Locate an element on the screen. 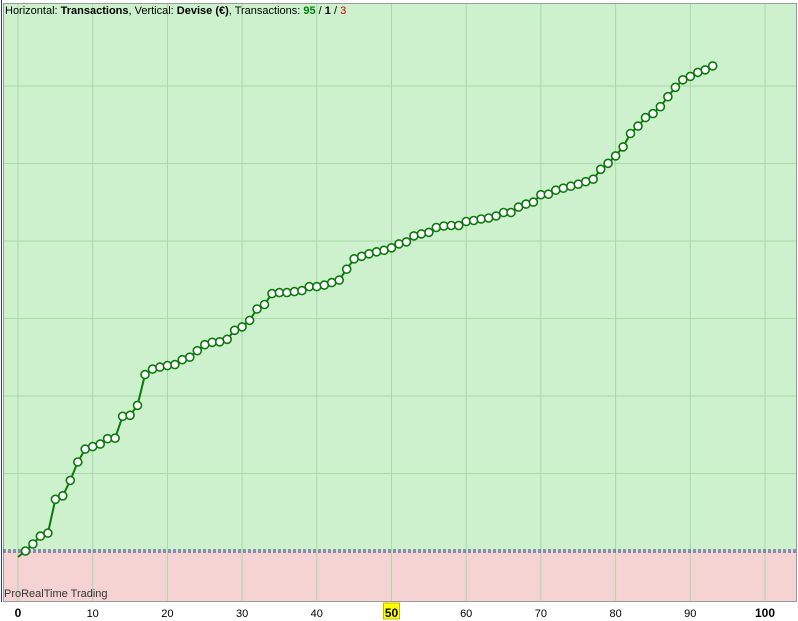  highlighted-tick-box is located at coordinates (391, 611).